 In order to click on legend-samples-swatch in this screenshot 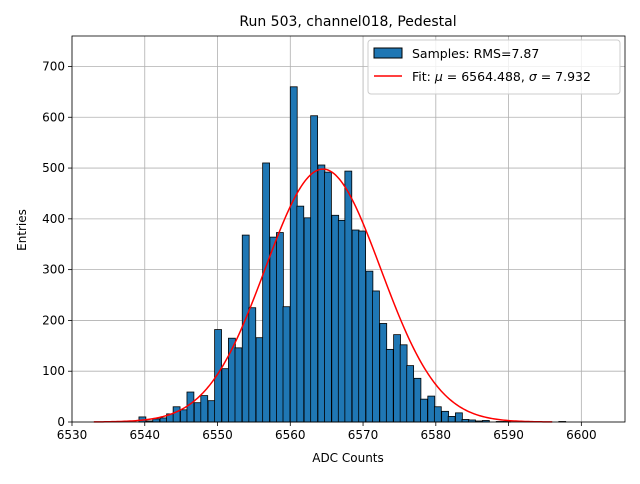, I will do `click(388, 53)`.